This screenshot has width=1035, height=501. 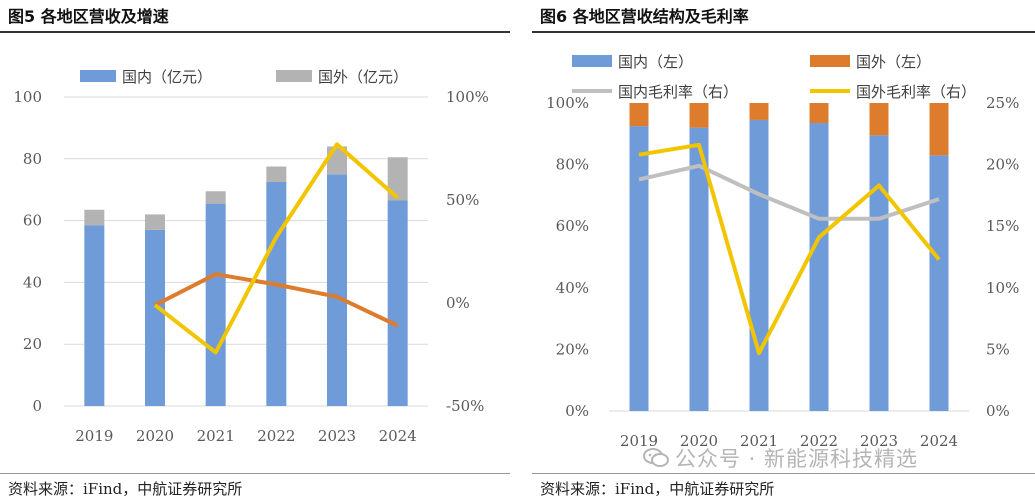 What do you see at coordinates (255, 32) in the screenshot?
I see `figure-5-title-rule` at bounding box center [255, 32].